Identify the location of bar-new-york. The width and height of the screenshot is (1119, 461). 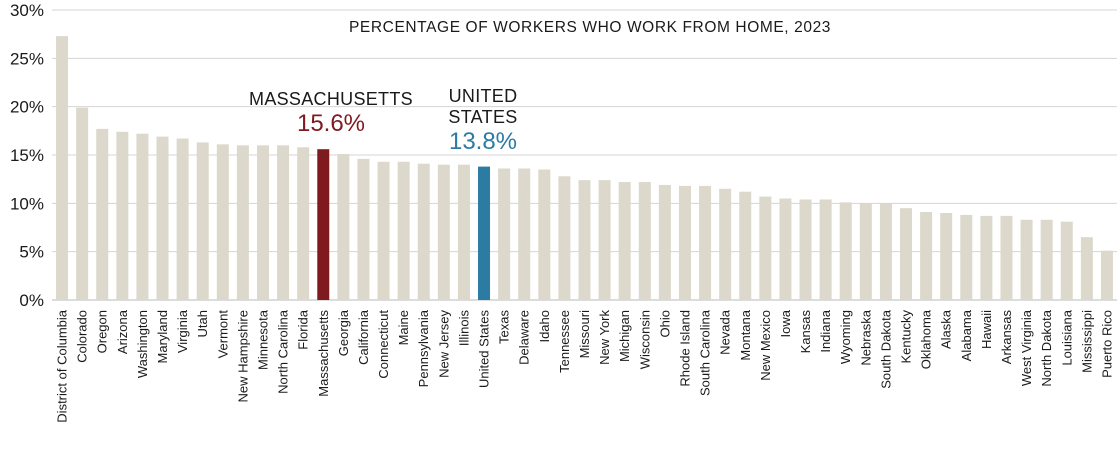
(604, 240).